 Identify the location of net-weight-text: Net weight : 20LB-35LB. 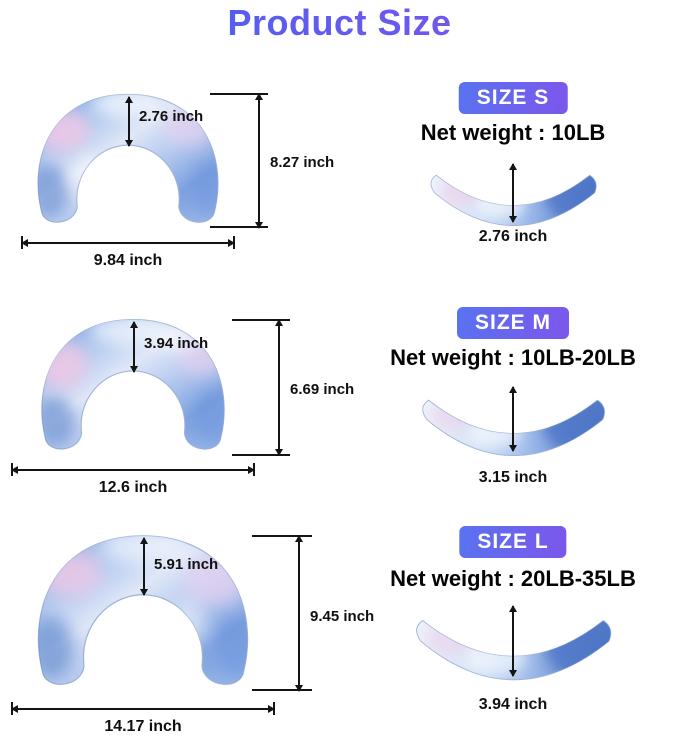
(513, 578).